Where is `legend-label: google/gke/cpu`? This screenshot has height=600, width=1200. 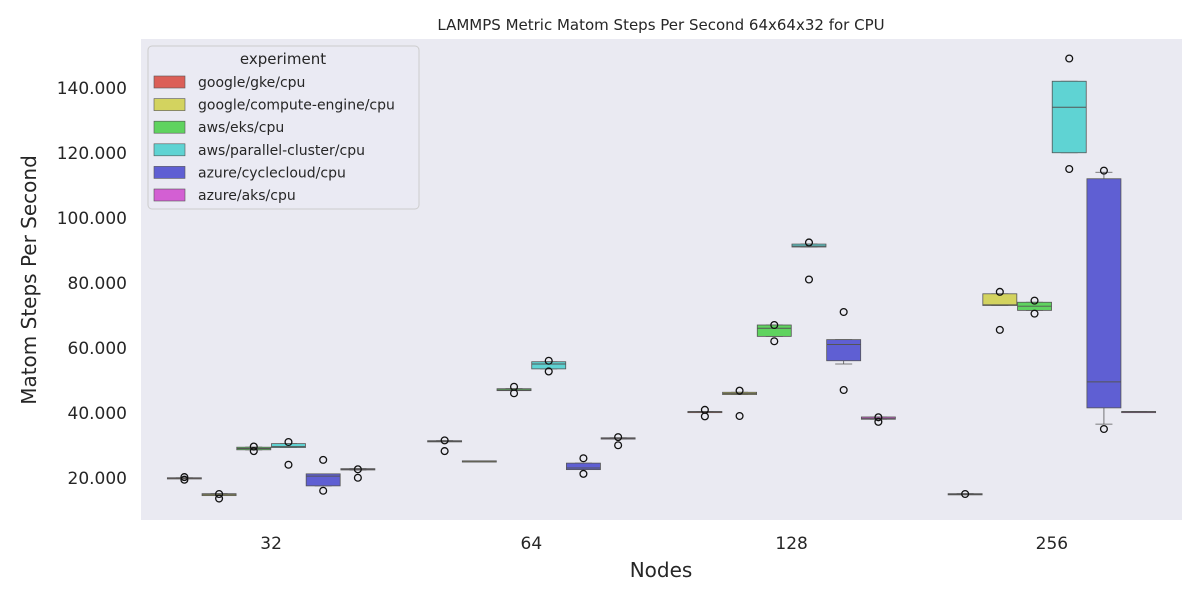 legend-label: google/gke/cpu is located at coordinates (251, 83).